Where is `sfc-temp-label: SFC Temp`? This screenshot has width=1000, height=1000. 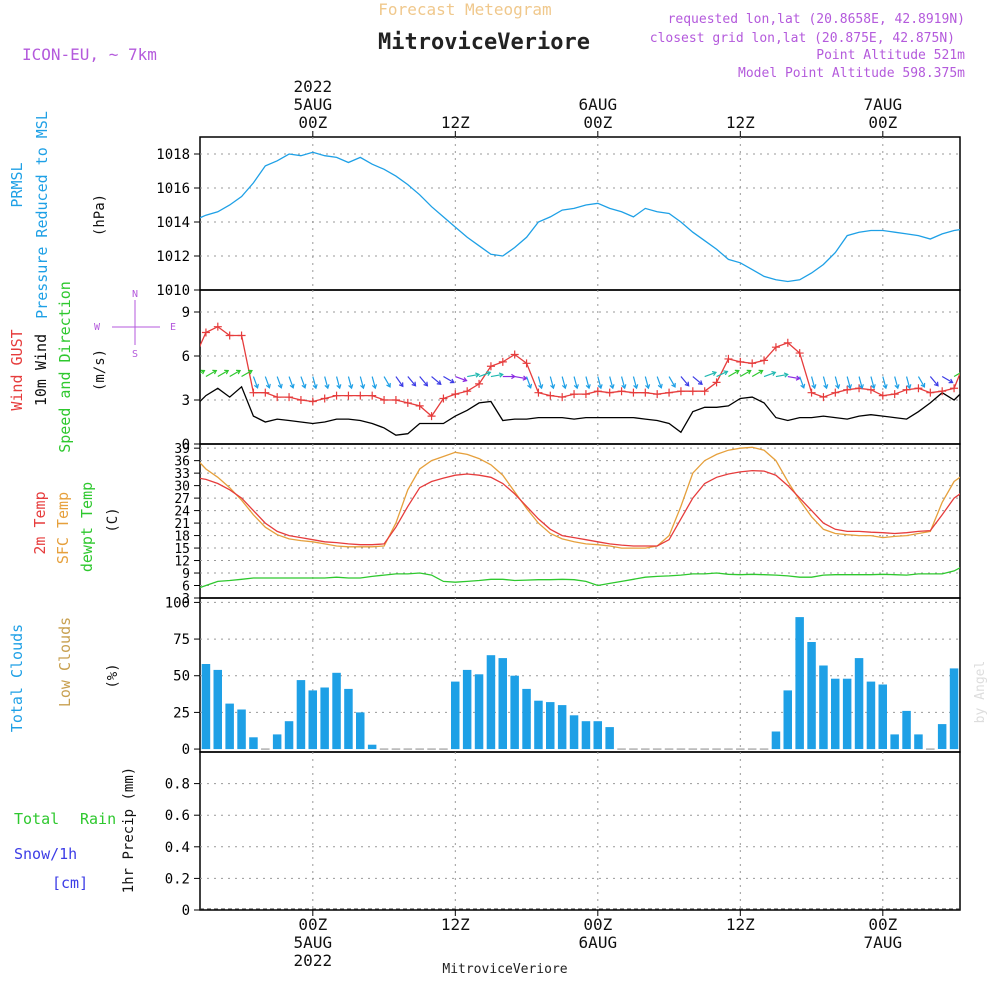
sfc-temp-label: SFC Temp is located at coordinates (63, 528).